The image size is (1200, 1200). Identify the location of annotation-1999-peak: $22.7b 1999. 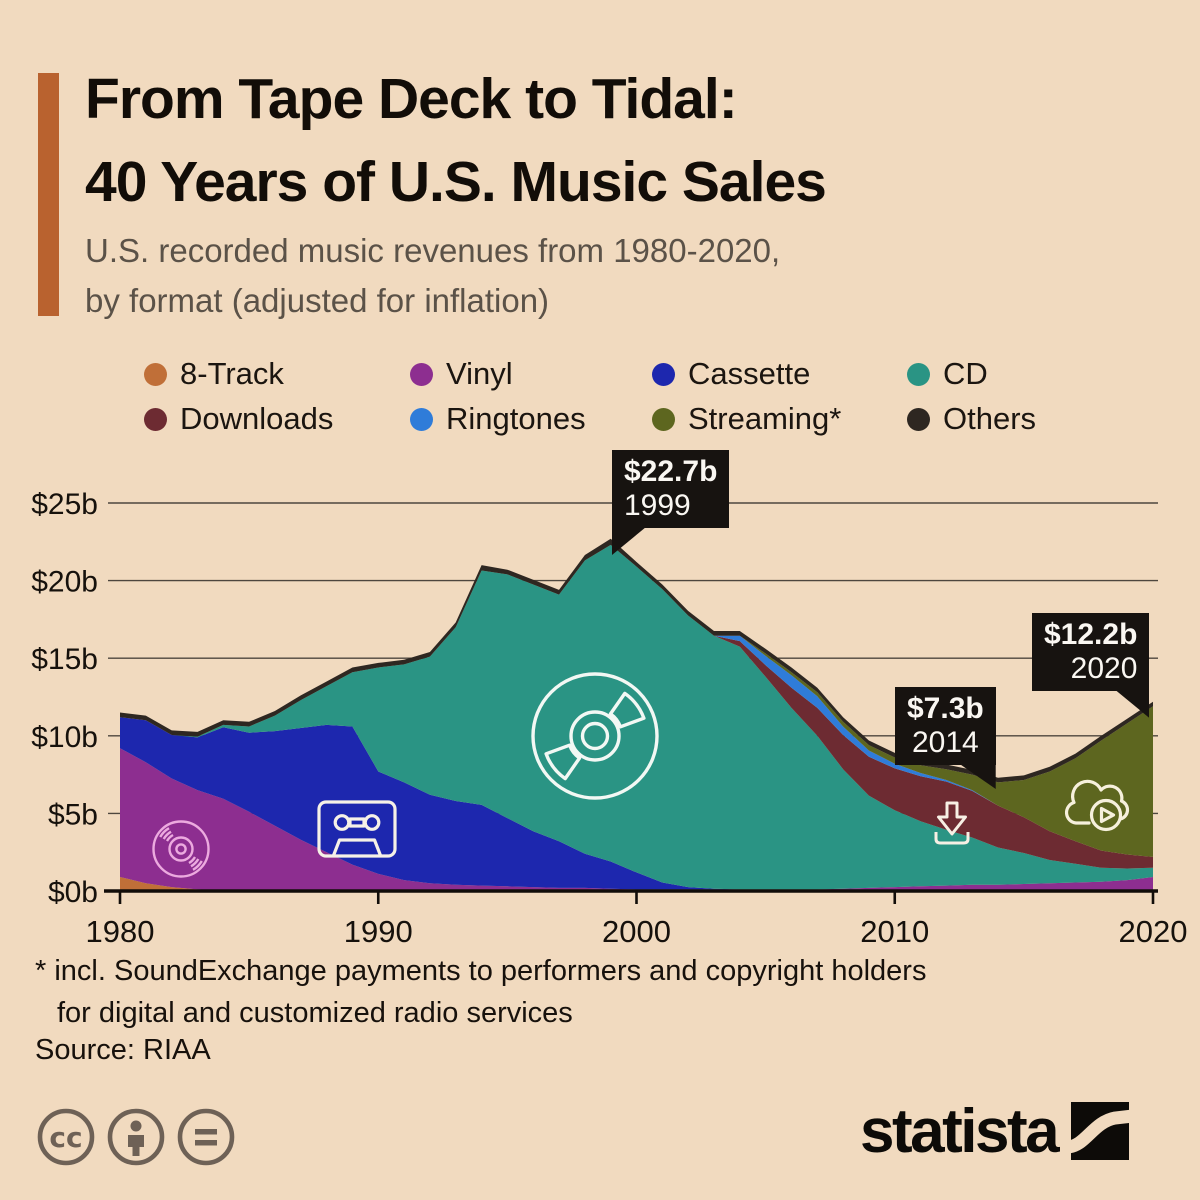
(671, 502).